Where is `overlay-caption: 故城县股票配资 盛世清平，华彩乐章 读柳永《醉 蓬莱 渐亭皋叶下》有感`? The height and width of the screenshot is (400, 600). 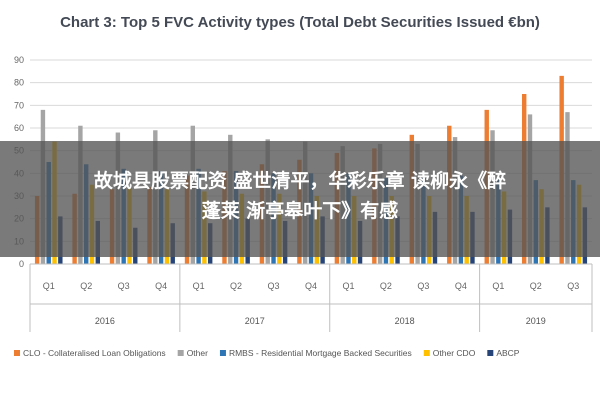
overlay-caption: 故城县股票配资 盛世清平，华彩乐章 读柳永《醉 蓬莱 渐亭皋叶下》有感 is located at coordinates (300, 196).